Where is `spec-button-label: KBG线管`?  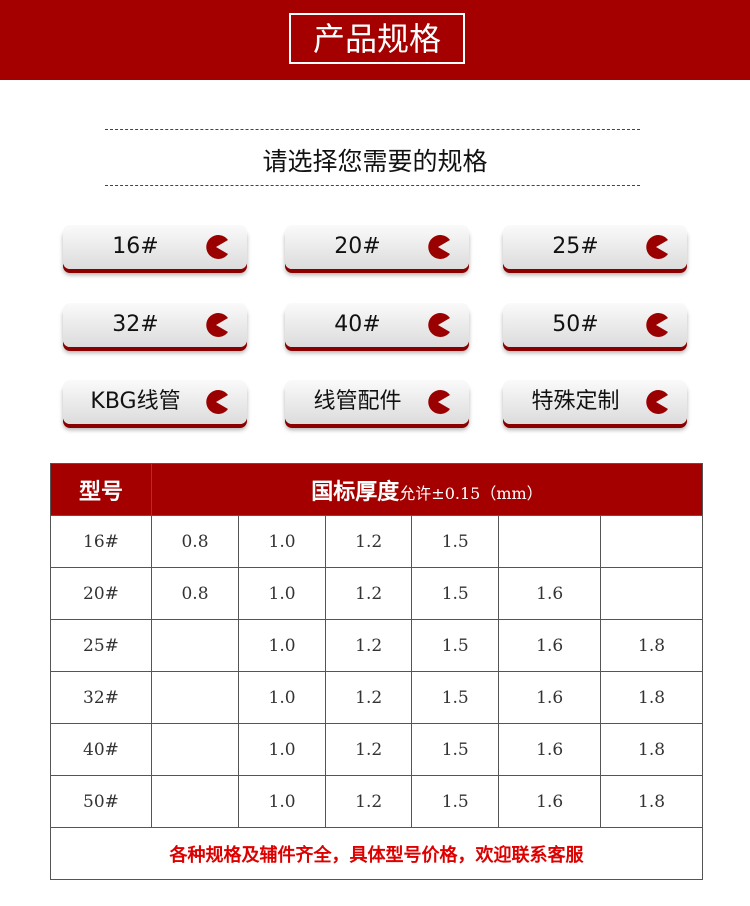
spec-button-label: KBG线管 is located at coordinates (135, 401).